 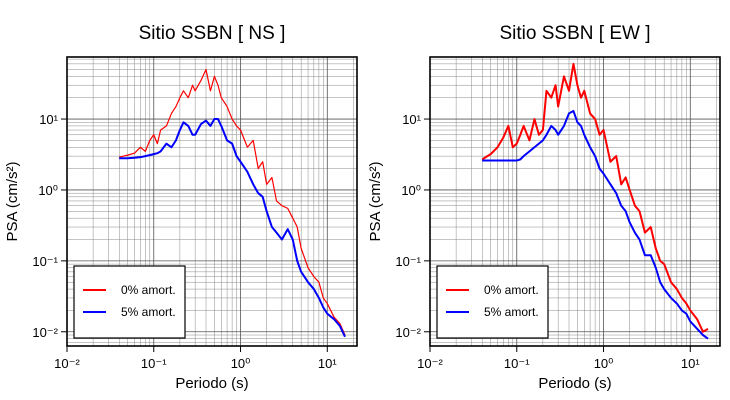 I want to click on chart-title: Sitio SSBN [ NS ], so click(x=212, y=33).